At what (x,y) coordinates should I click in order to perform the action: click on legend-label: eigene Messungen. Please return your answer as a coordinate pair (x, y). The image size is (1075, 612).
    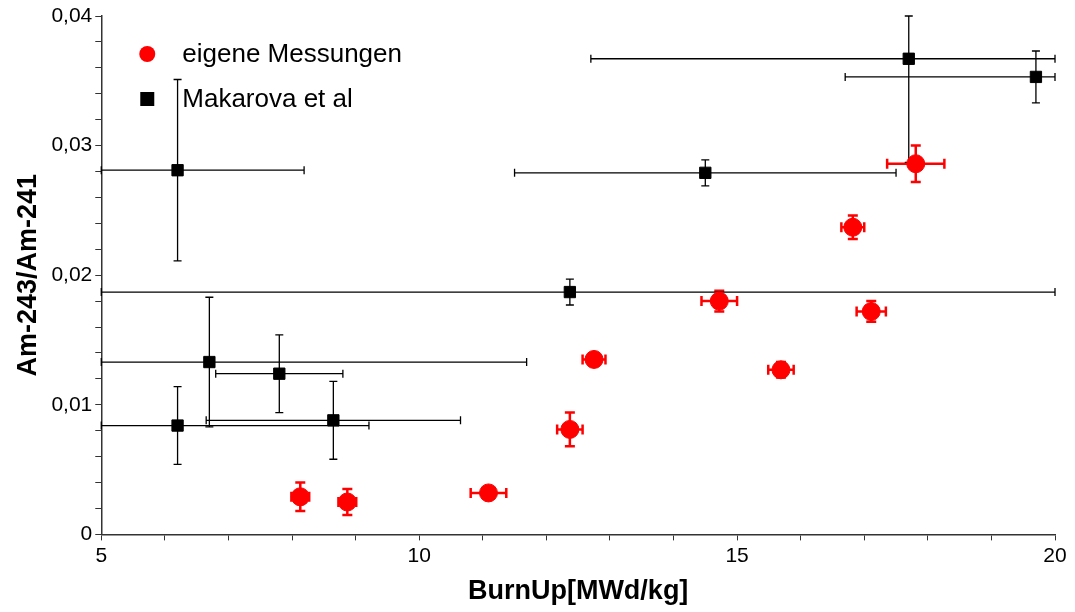
    Looking at the image, I should click on (292, 53).